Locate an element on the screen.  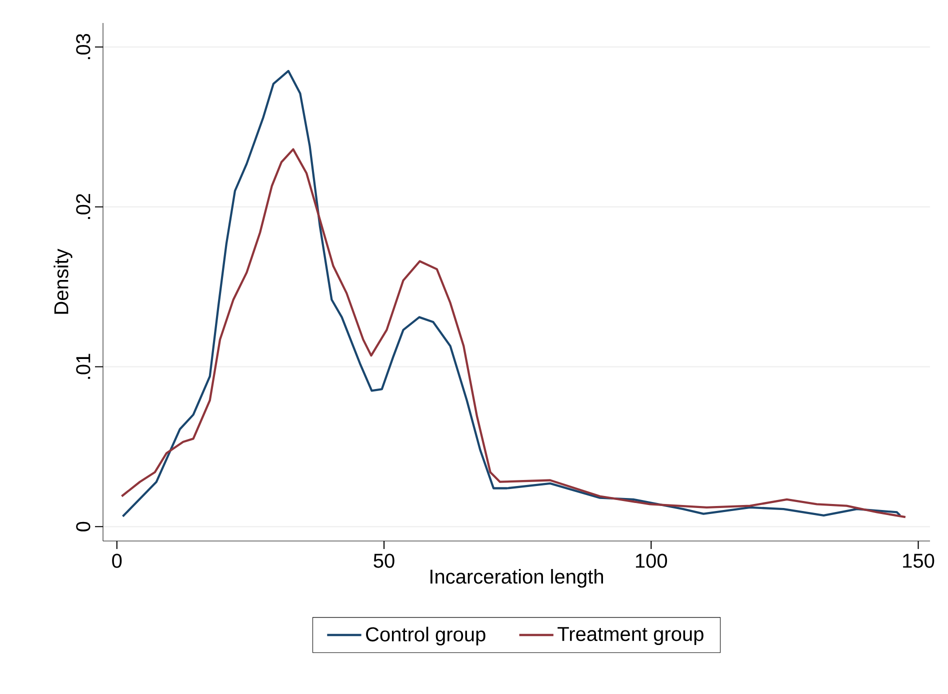
x-tick-label: 50 is located at coordinates (384, 561).